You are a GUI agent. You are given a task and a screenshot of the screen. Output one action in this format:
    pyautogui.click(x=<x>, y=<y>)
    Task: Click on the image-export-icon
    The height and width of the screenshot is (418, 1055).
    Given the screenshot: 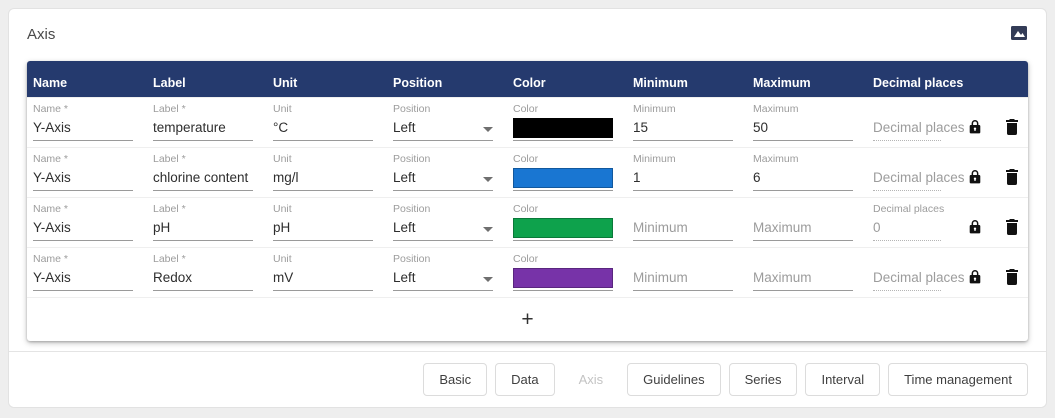 What is the action you would take?
    pyautogui.click(x=1019, y=33)
    